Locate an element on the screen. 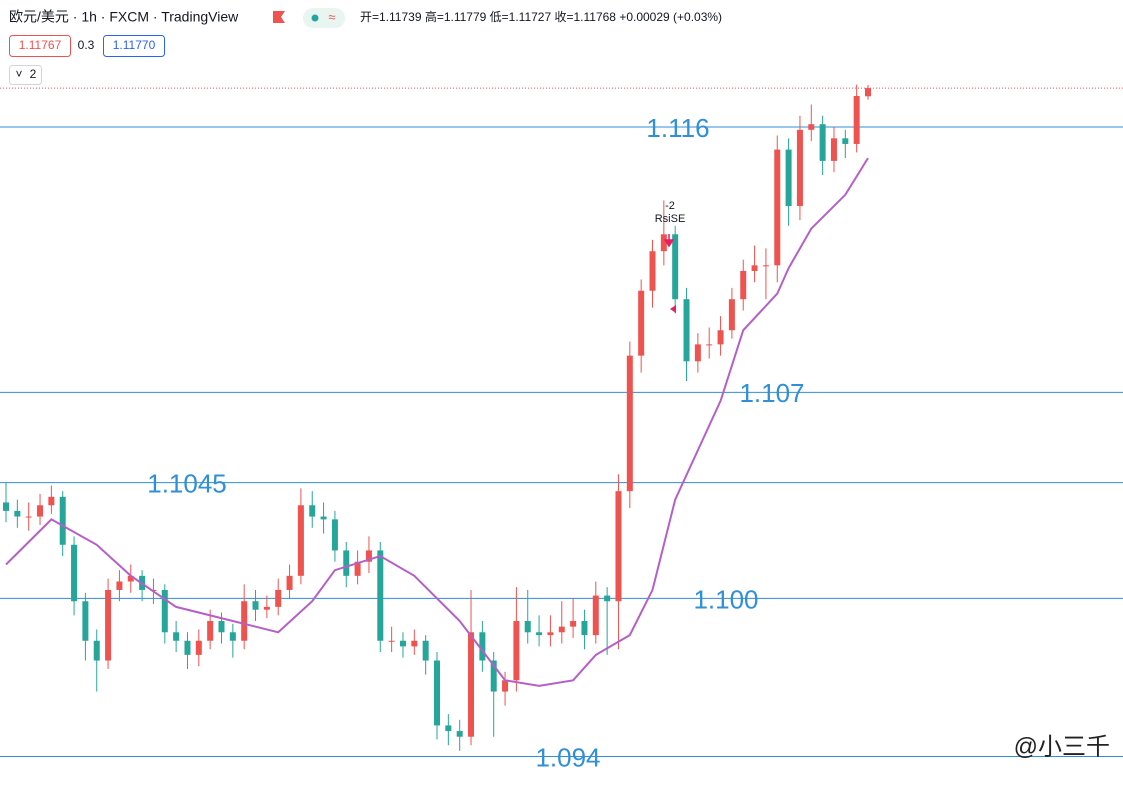  ask-box is located at coordinates (134, 46).